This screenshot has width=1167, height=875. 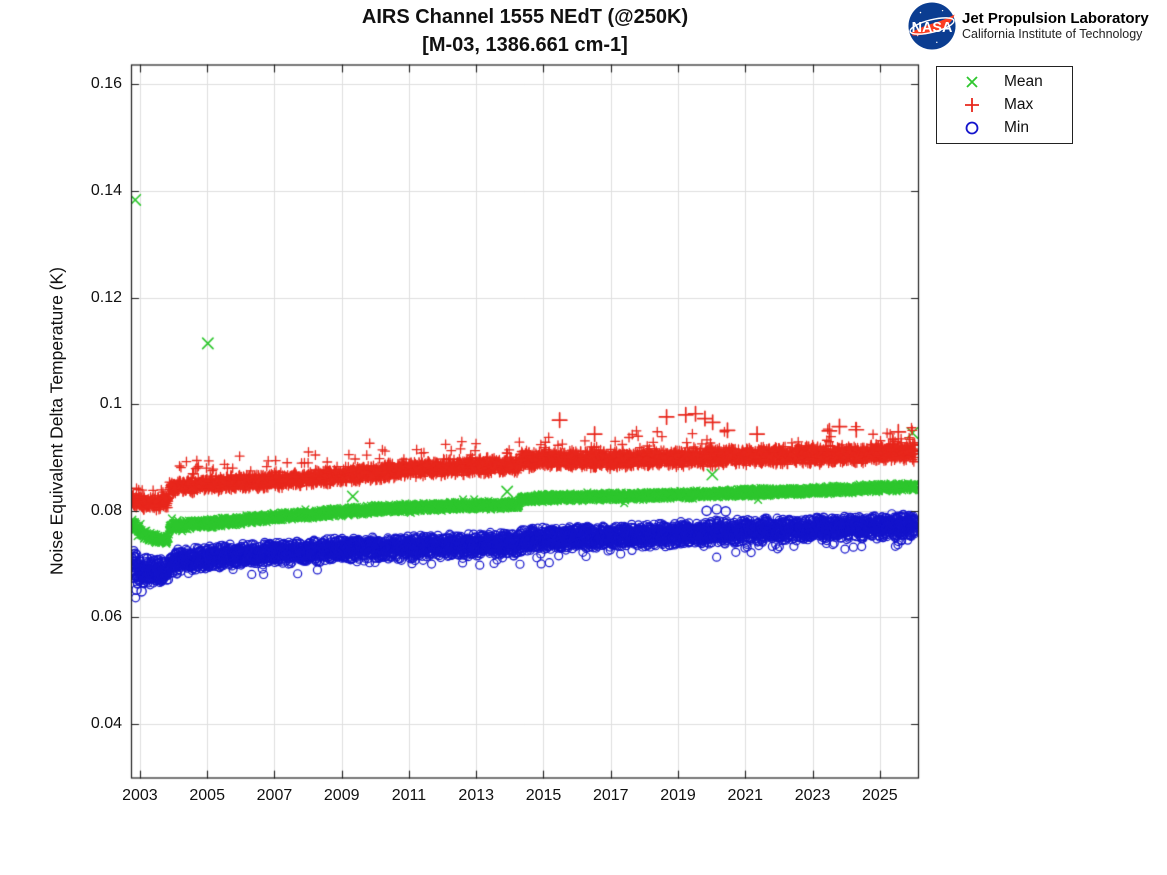 What do you see at coordinates (207, 795) in the screenshot?
I see `x-tick-label: 2005` at bounding box center [207, 795].